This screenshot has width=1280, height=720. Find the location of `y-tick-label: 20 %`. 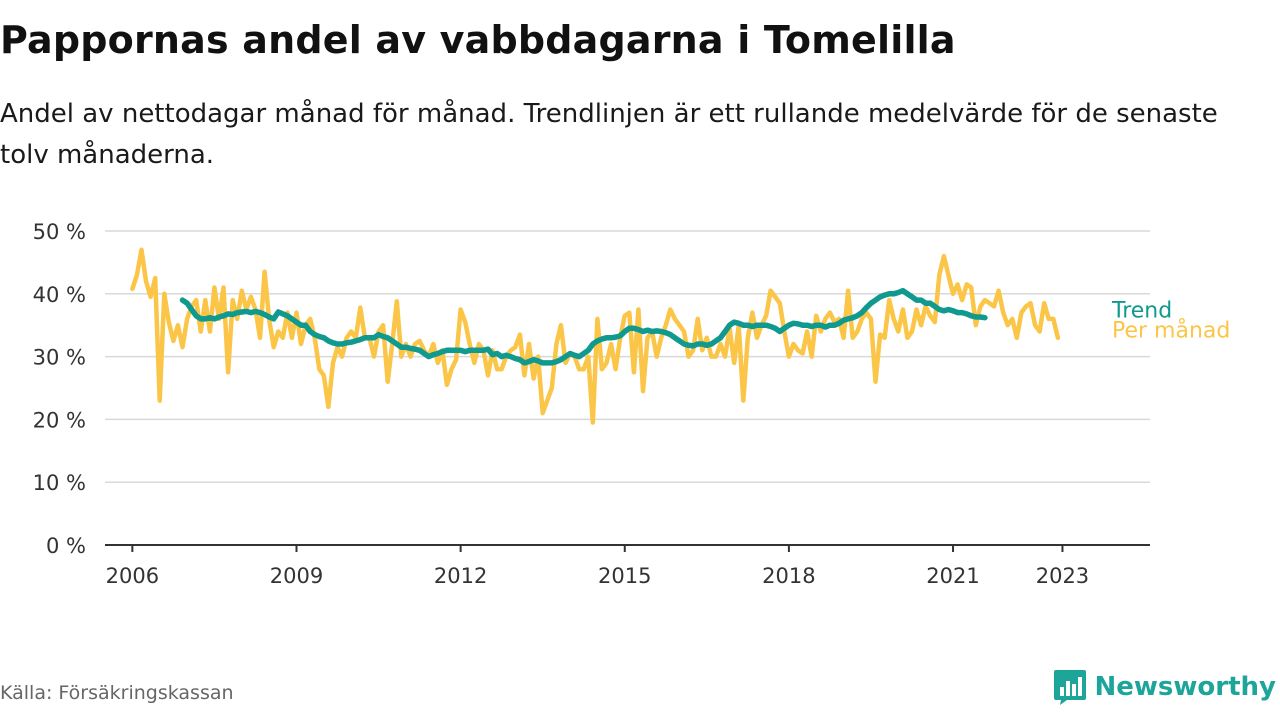

y-tick-label: 20 % is located at coordinates (59, 420).